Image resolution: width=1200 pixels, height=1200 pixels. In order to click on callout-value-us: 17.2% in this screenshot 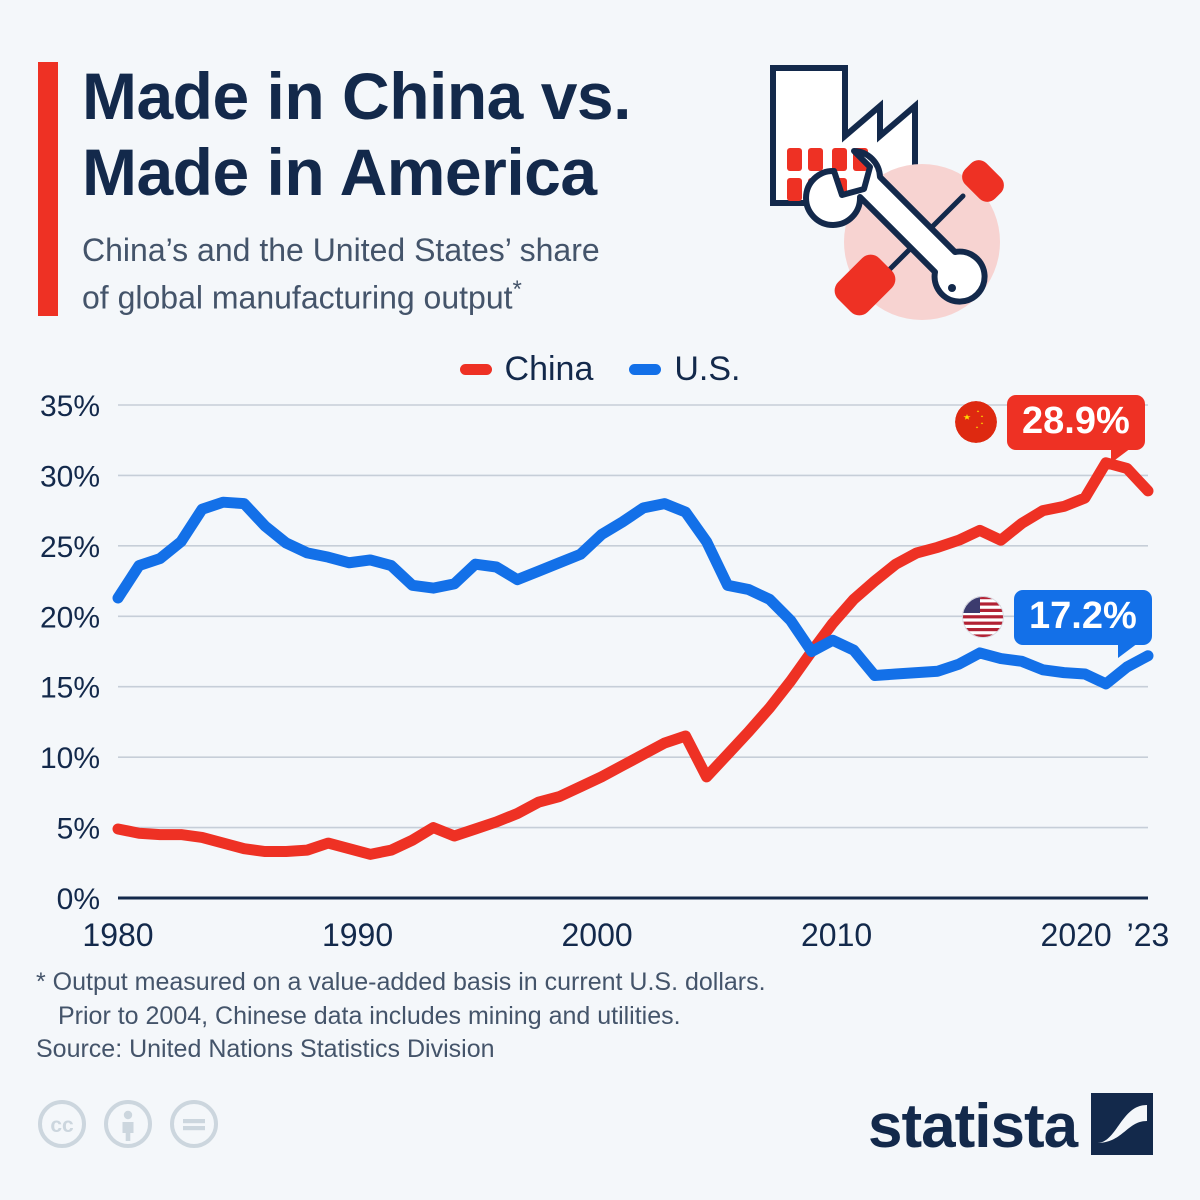, I will do `click(1083, 616)`.